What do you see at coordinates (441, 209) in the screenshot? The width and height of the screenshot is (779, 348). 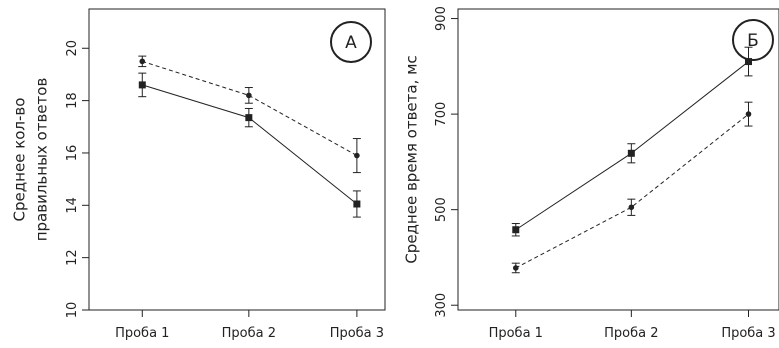 I see `y-tick-label: 500` at bounding box center [441, 209].